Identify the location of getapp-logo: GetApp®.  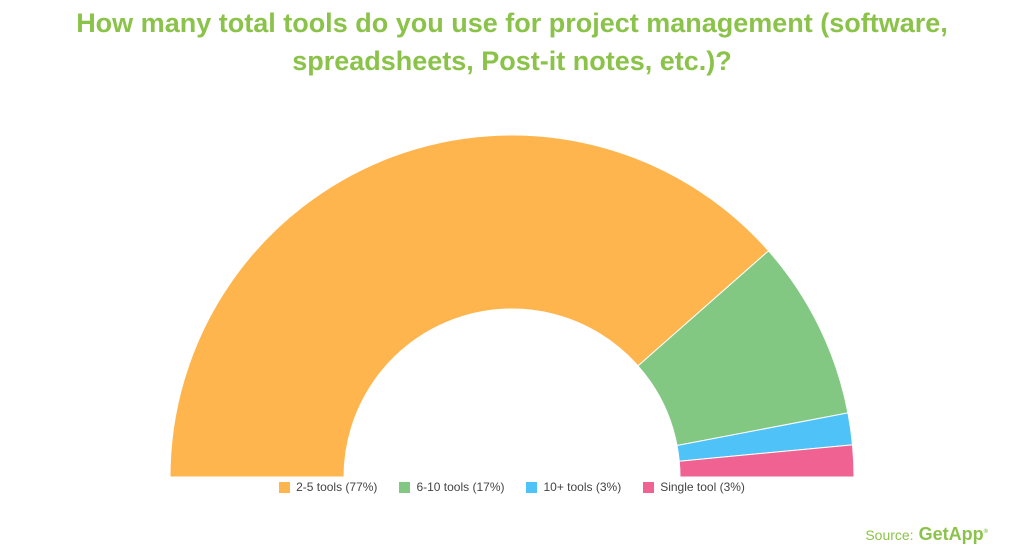
(953, 534).